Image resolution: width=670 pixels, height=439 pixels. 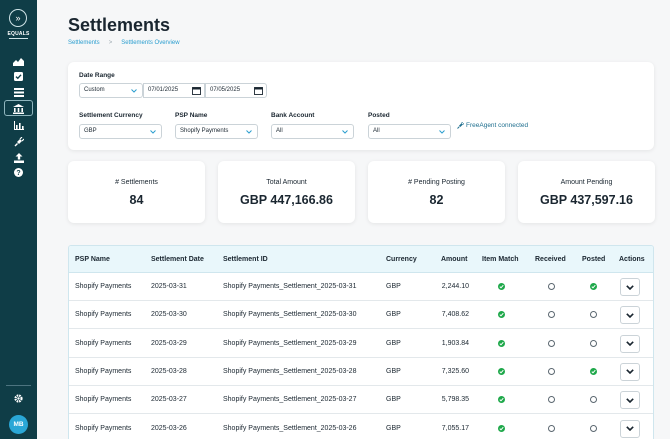 What do you see at coordinates (500, 259) in the screenshot?
I see `column-header-item-match: Item Match` at bounding box center [500, 259].